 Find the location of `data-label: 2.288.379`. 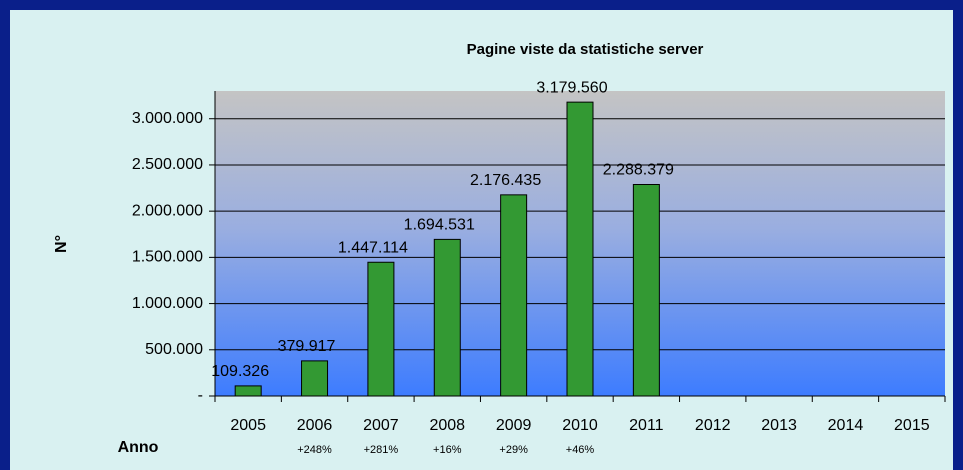

data-label: 2.288.379 is located at coordinates (638, 170).